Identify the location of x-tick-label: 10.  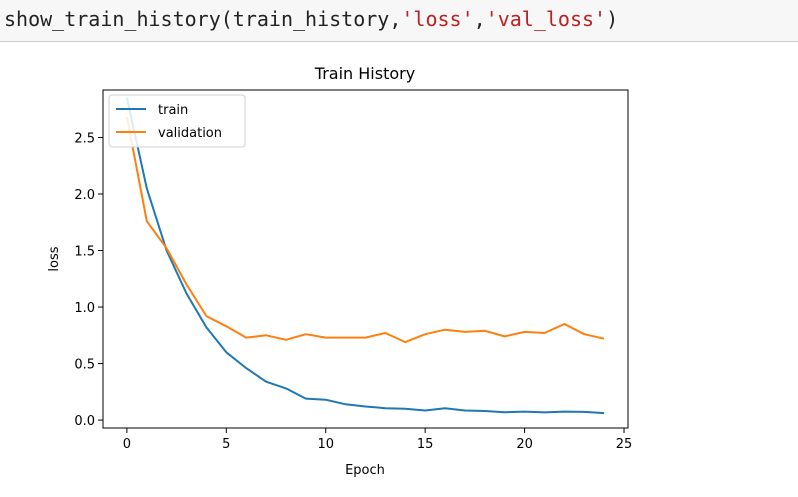
(325, 444).